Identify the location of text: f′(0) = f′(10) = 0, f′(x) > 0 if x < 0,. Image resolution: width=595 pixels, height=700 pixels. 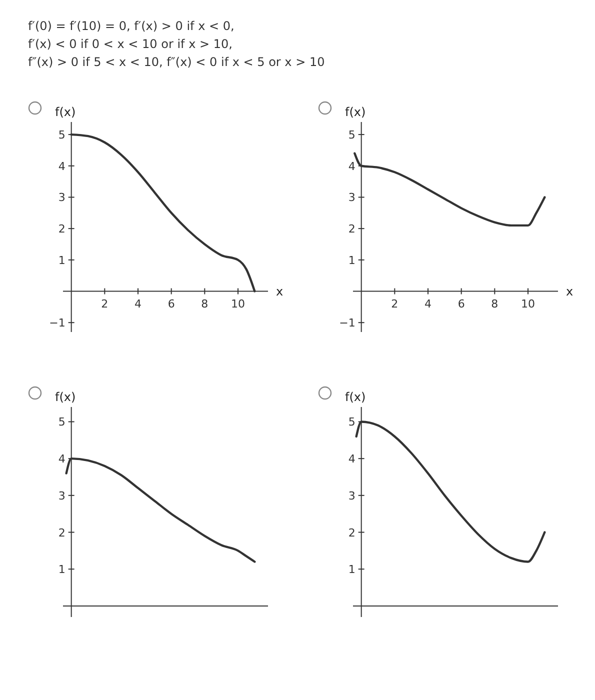
(131, 26).